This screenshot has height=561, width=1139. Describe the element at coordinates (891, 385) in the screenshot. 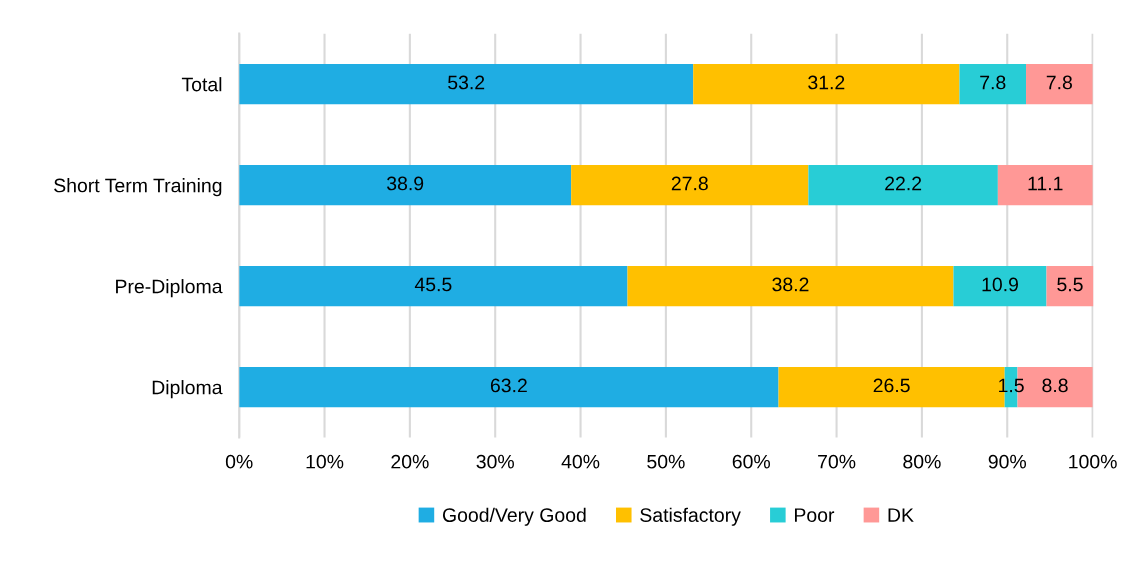

I see `data-label: 26.5` at that location.